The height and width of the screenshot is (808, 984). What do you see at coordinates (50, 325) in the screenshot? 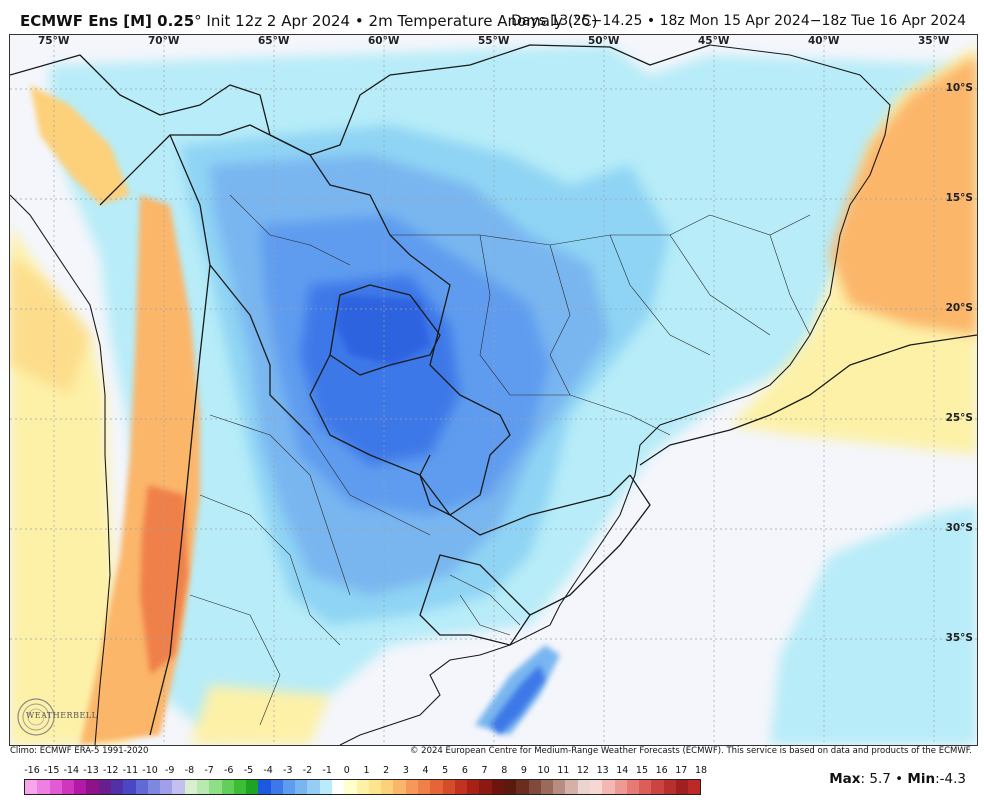
I see `pacific-orange-band` at bounding box center [50, 325].